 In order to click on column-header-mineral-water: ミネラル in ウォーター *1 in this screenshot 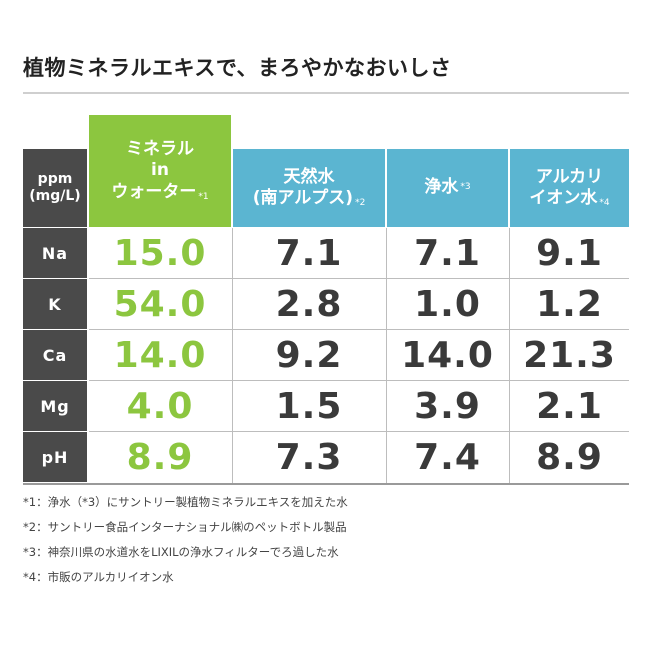, I will do `click(160, 171)`.